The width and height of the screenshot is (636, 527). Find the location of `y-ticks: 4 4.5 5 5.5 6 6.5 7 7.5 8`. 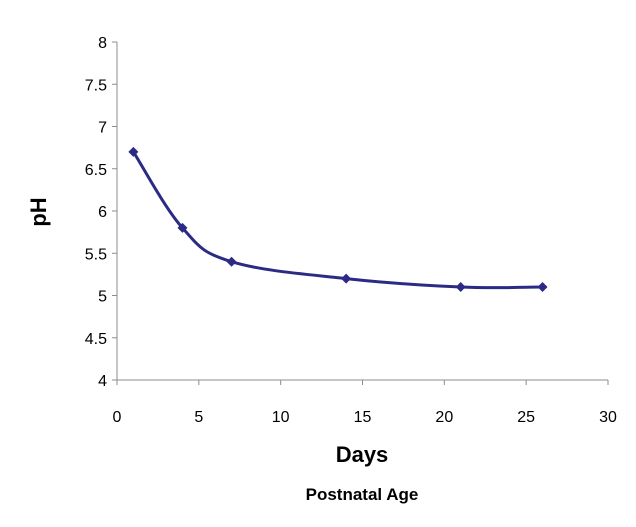

y-ticks: 4 4.5 5 5.5 6 6.5 7 7.5 8 is located at coordinates (101, 212).